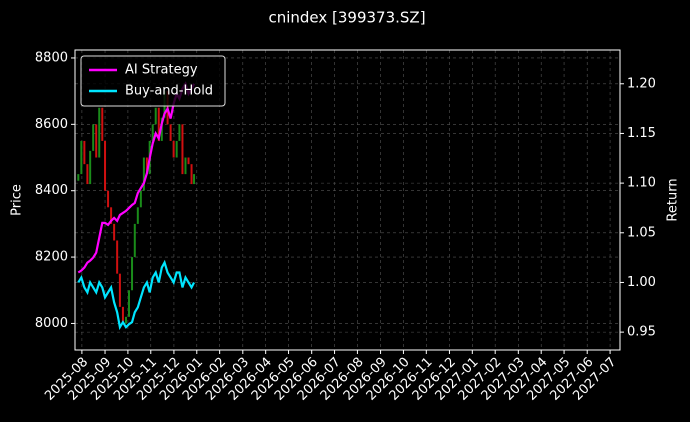  Describe the element at coordinates (17, 200) in the screenshot. I see `y-axis-label: Price` at that location.